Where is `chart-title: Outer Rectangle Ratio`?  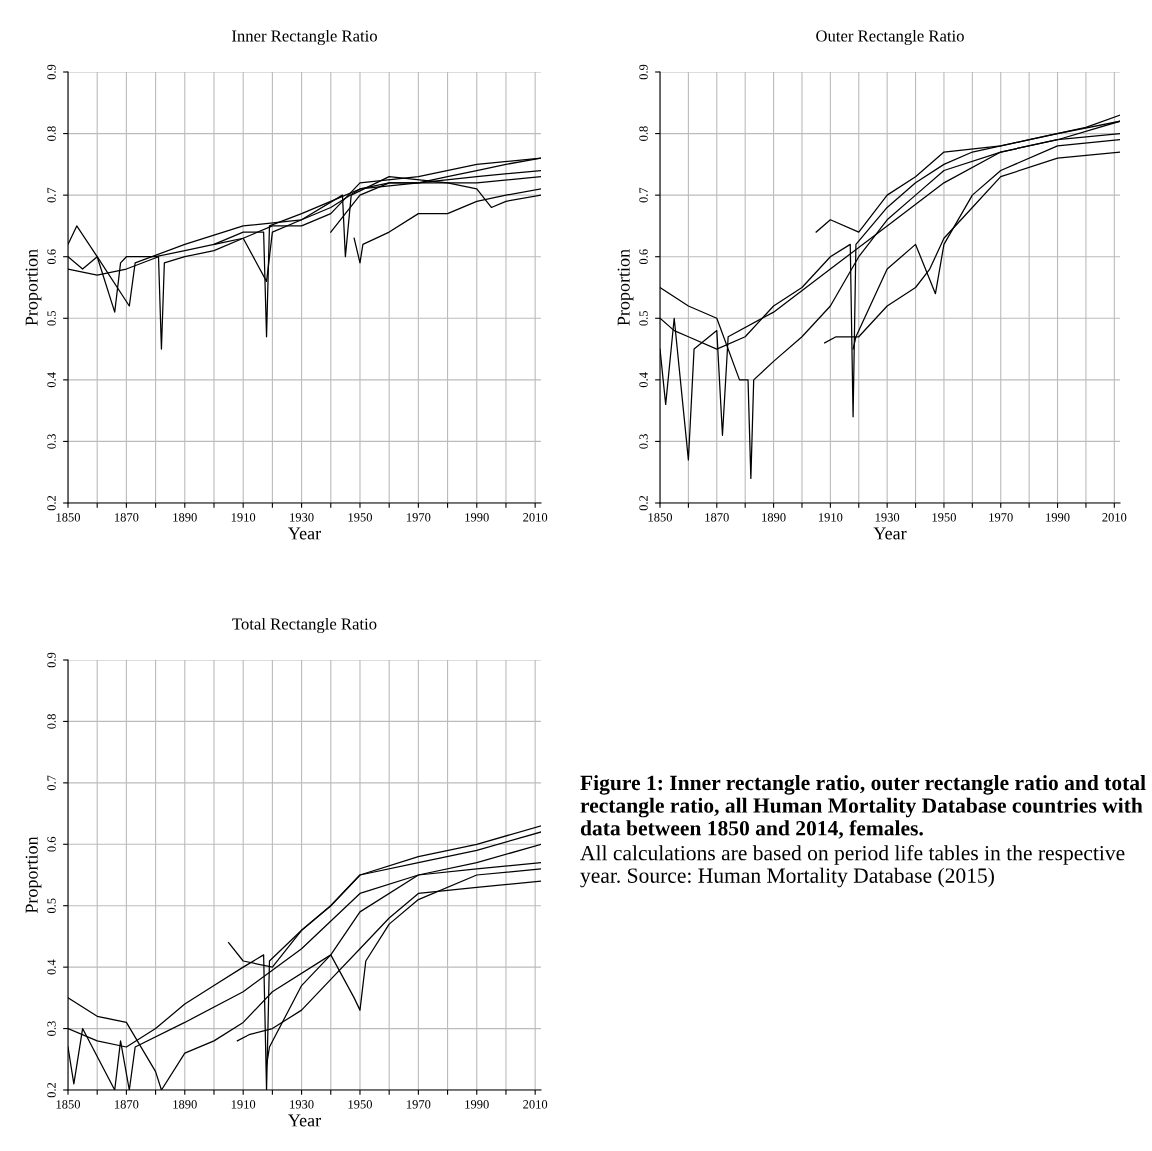
chart-title: Outer Rectangle Ratio is located at coordinates (890, 37).